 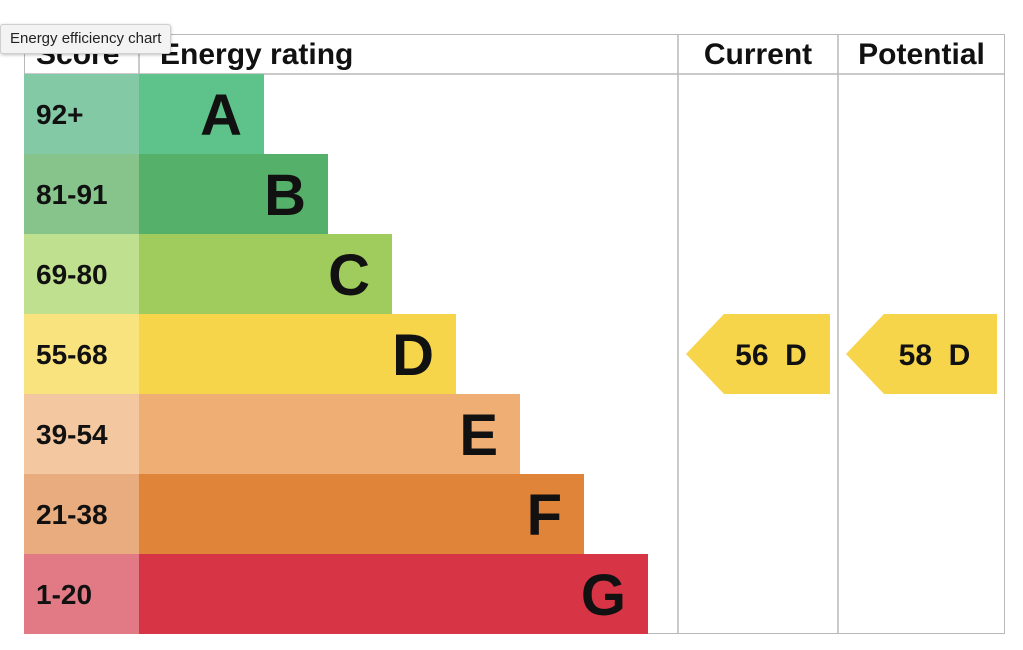 I want to click on potential-arrow, so click(x=921, y=354).